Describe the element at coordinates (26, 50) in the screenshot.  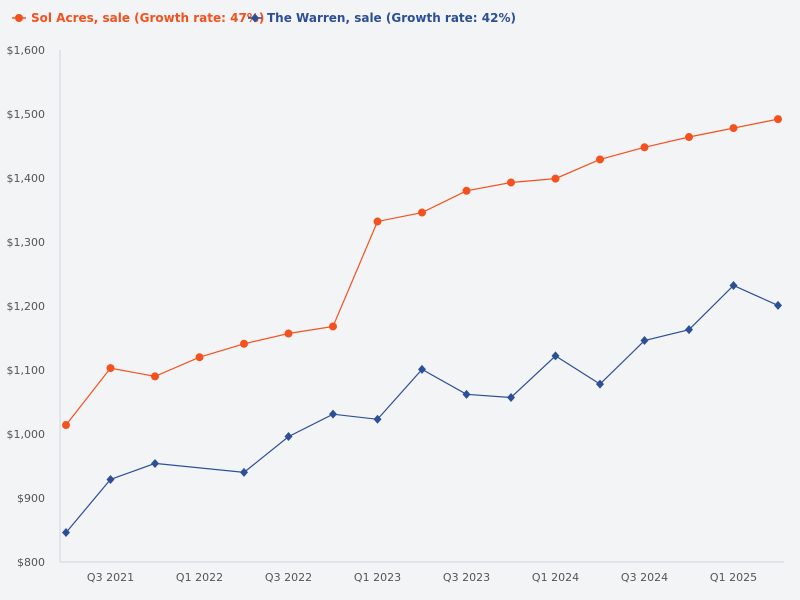
I see `y-tick-label: $1,600` at that location.